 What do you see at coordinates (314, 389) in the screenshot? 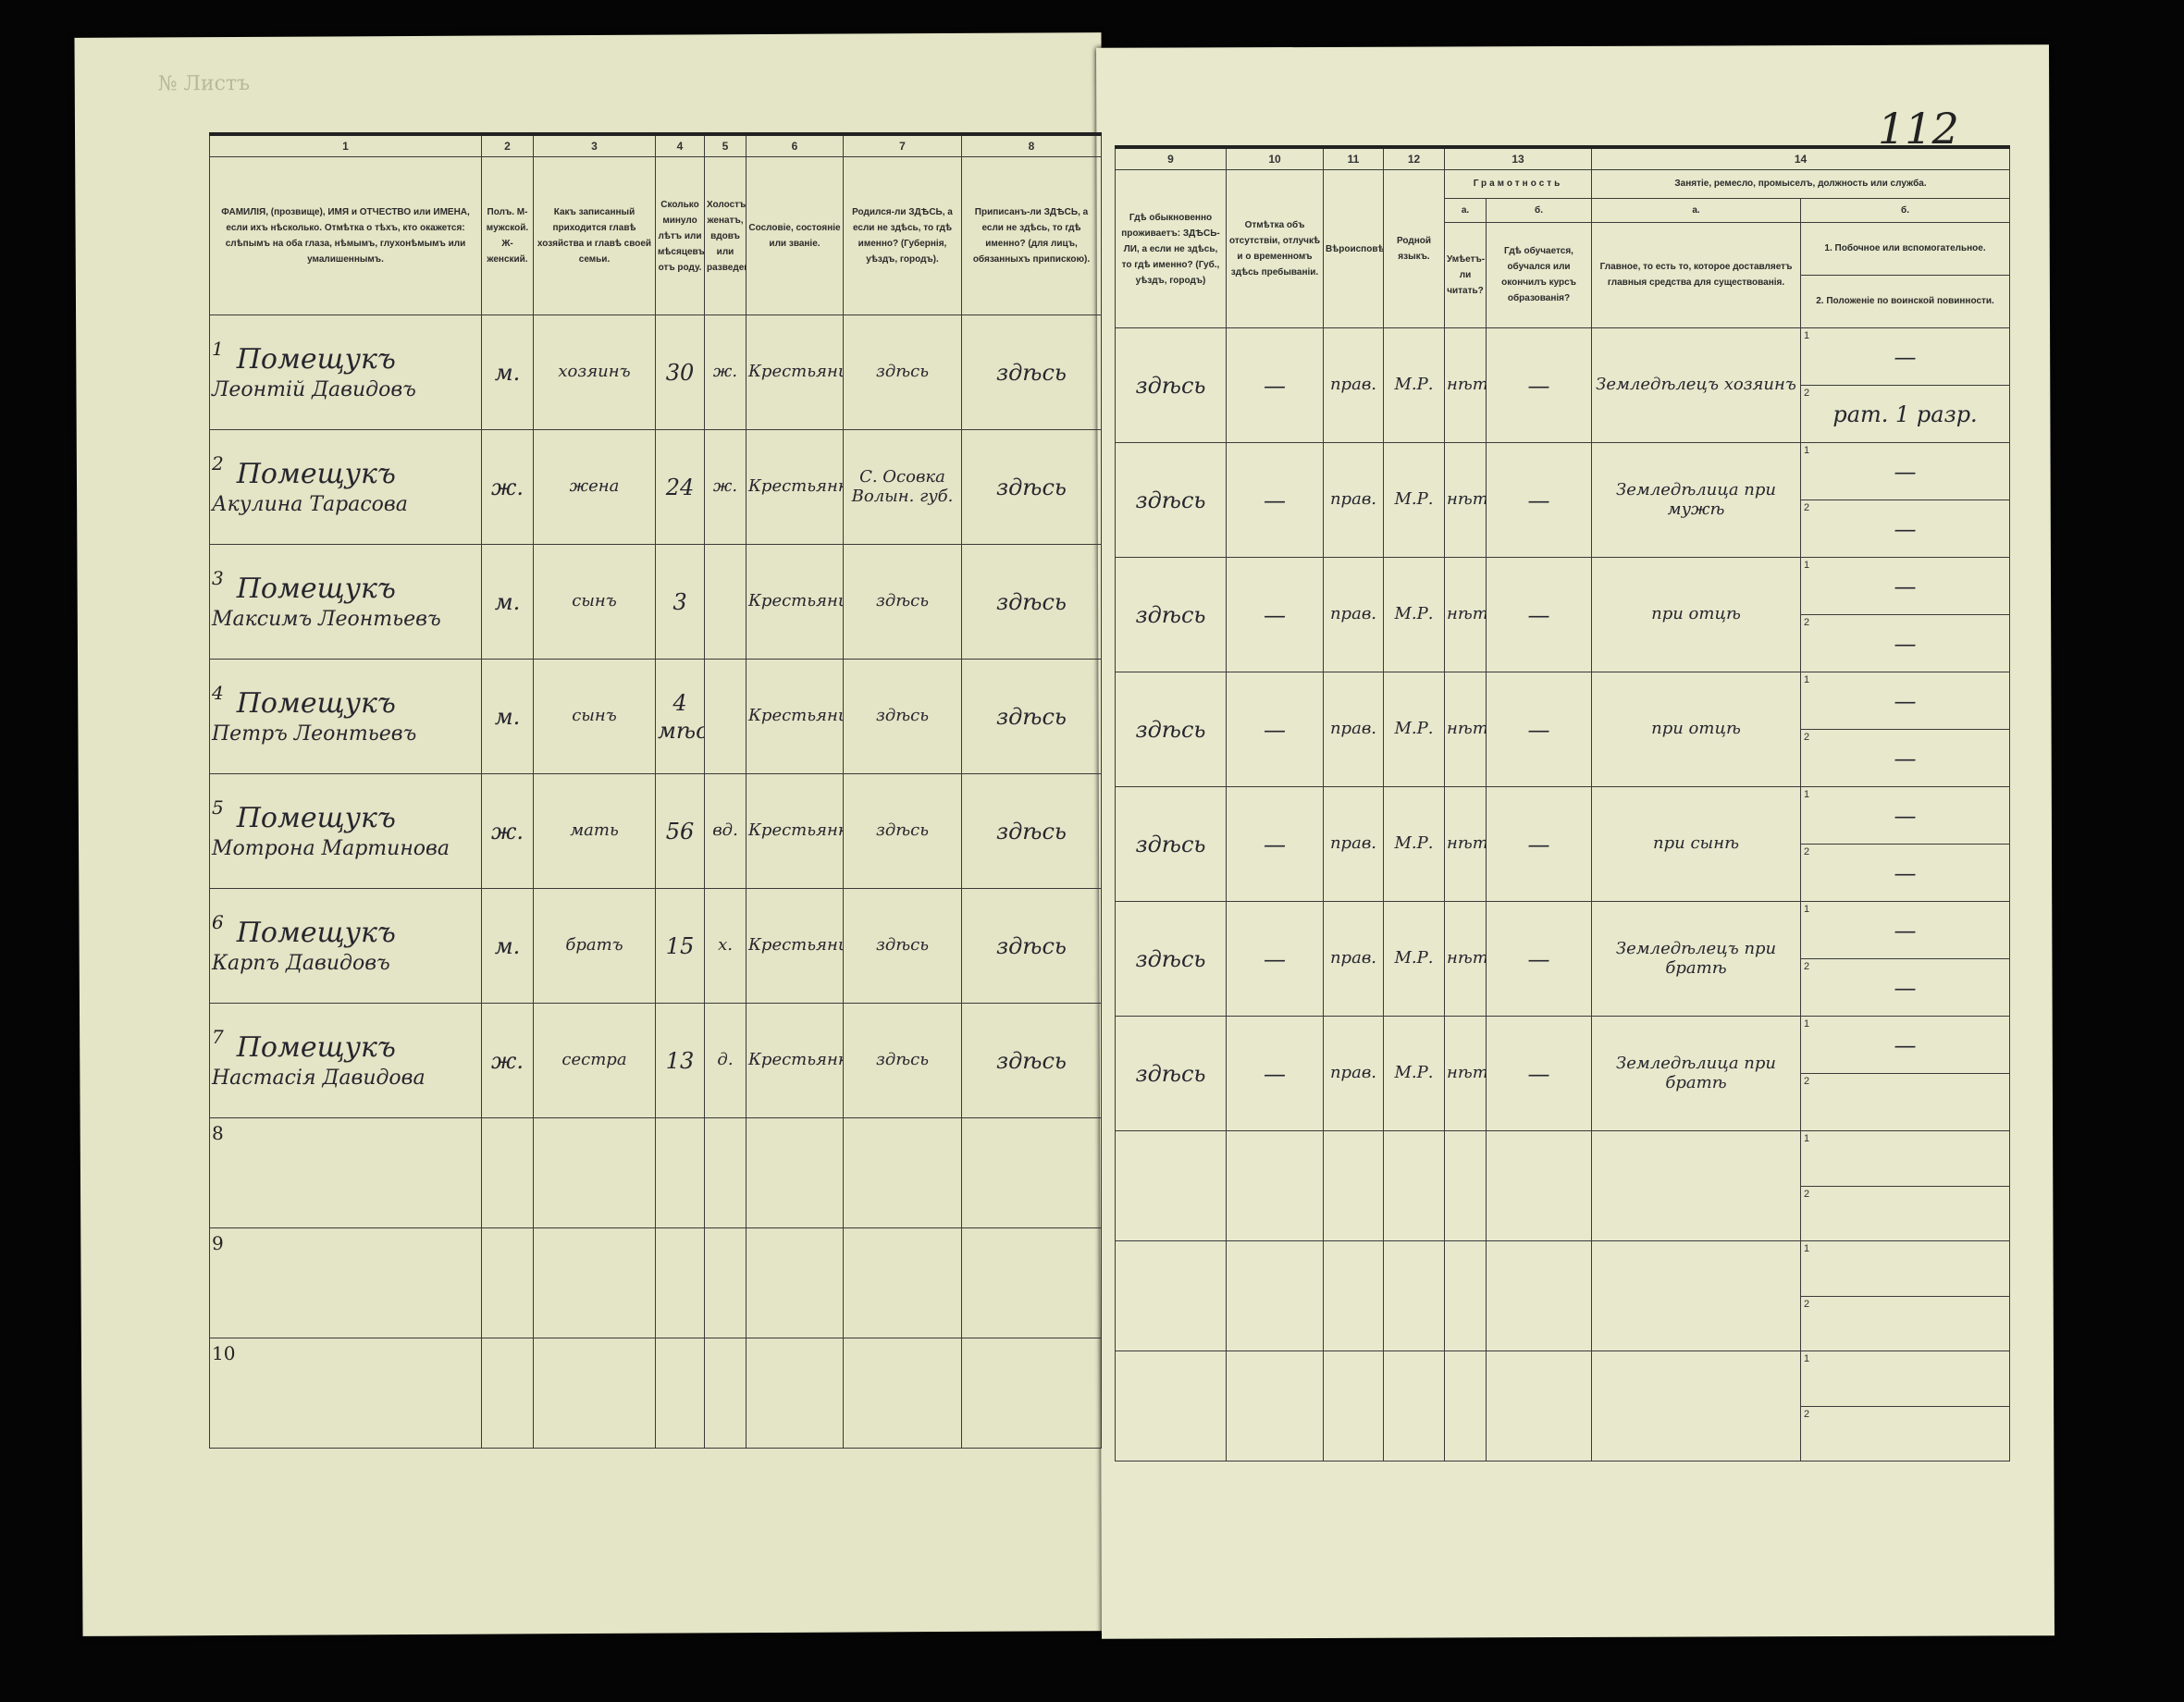
I see `given-name: Леонтій Давидовъ` at bounding box center [314, 389].